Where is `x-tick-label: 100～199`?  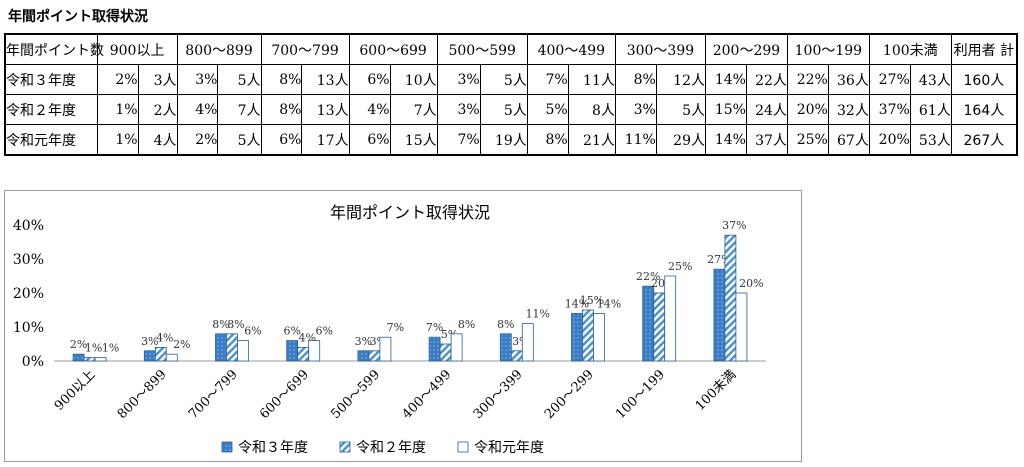
x-tick-label: 100～199 is located at coordinates (640, 394).